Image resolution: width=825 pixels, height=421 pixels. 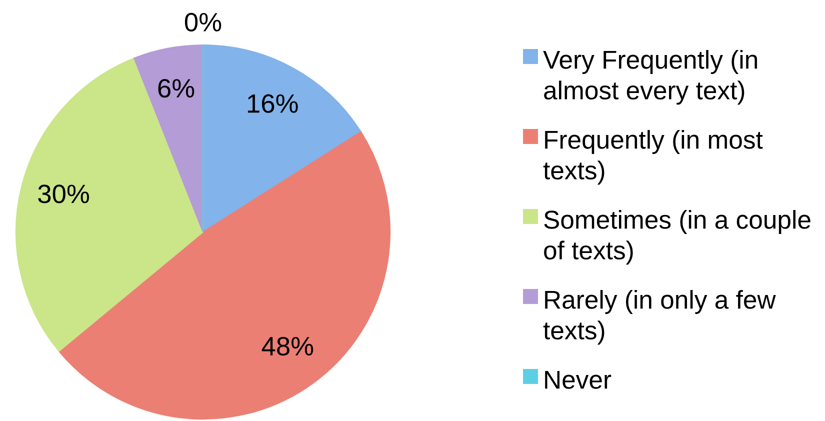 I want to click on legend-label: Rarely (in only a few texts), so click(x=659, y=317).